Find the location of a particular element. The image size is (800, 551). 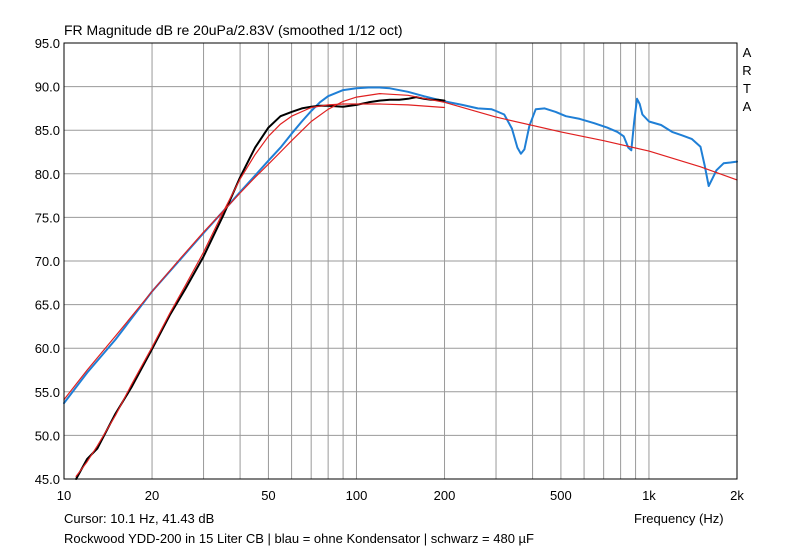

y-tick-label: 80.0 is located at coordinates (47, 174).